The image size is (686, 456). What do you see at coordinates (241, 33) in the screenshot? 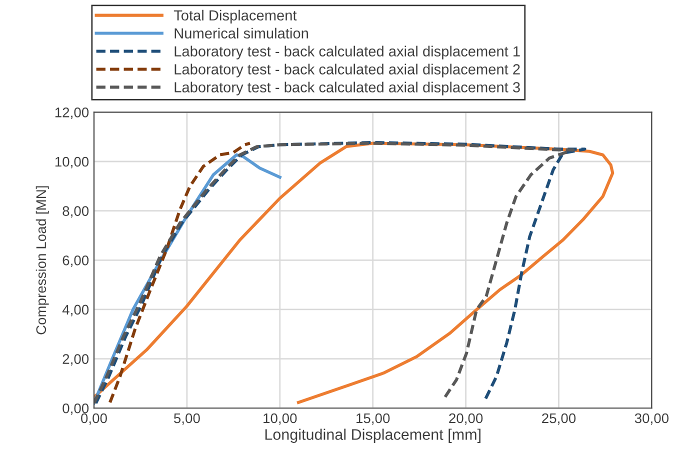
I see `legend-label: Numerical simulation` at bounding box center [241, 33].